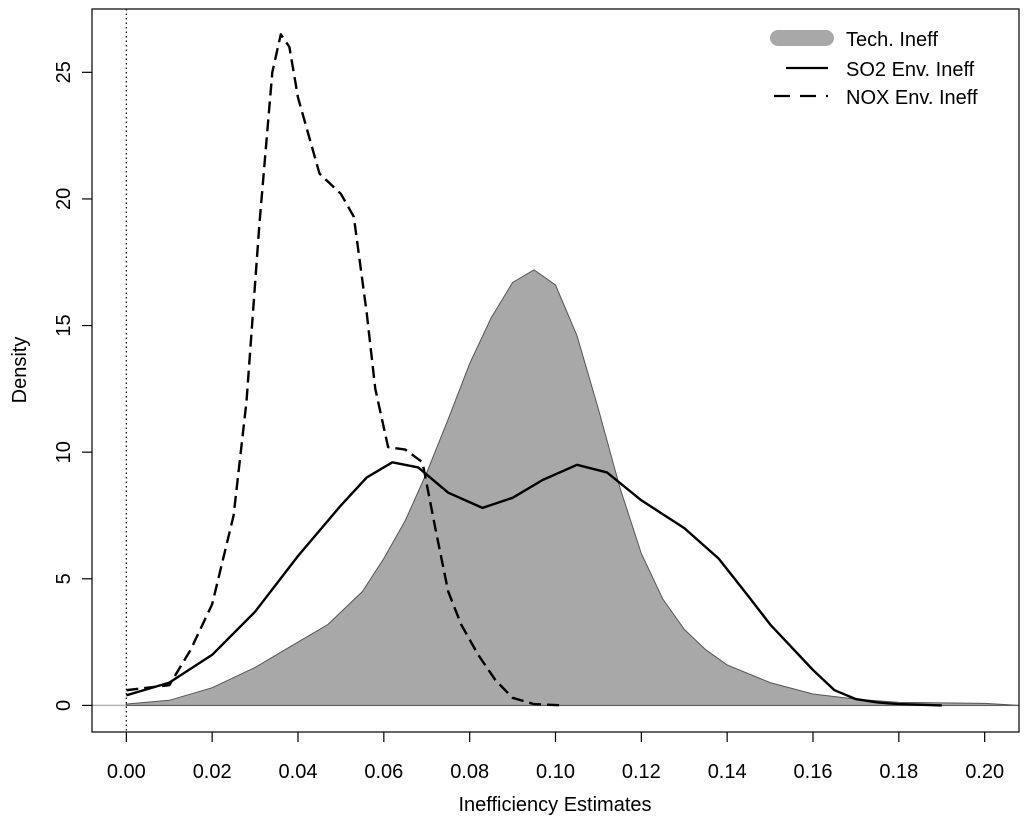 The height and width of the screenshot is (823, 1024). Describe the element at coordinates (64, 72) in the screenshot. I see `y-tick-label: 25` at that location.